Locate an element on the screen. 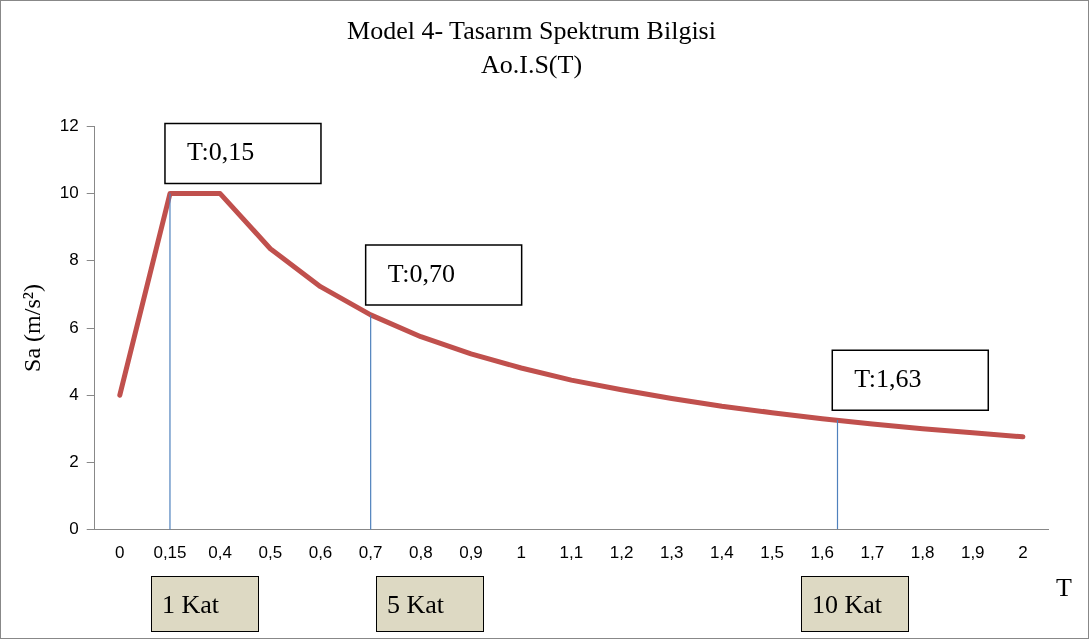  x-tick-label: 1,5 is located at coordinates (772, 553).